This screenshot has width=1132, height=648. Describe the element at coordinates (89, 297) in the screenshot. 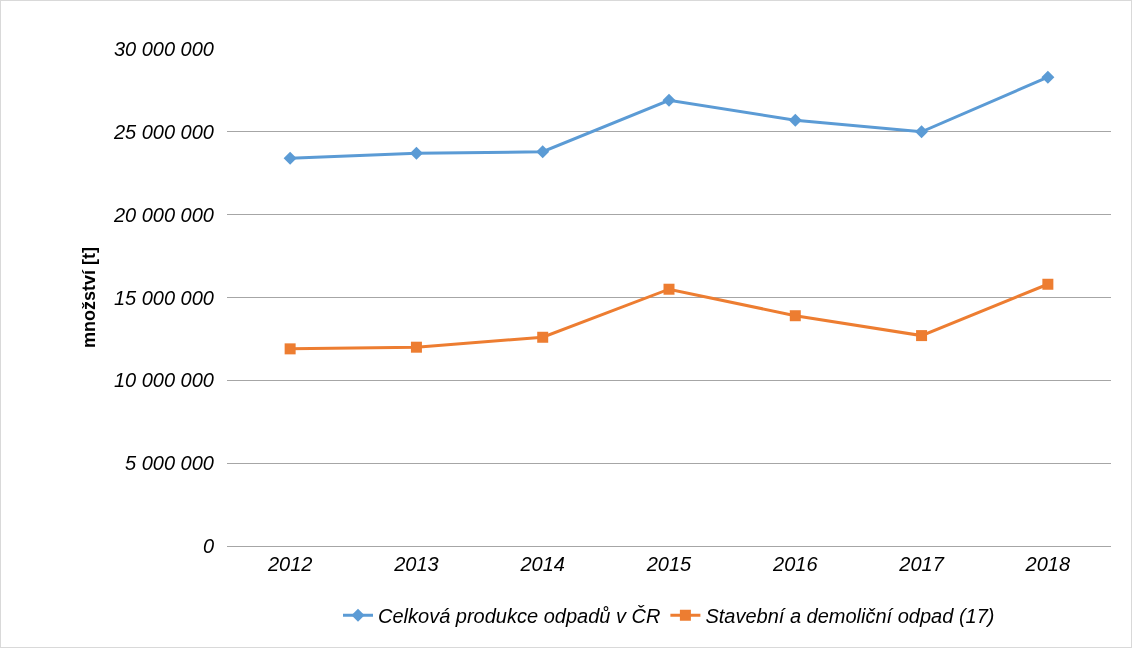

I see `y-axis-title: množství [t]` at that location.